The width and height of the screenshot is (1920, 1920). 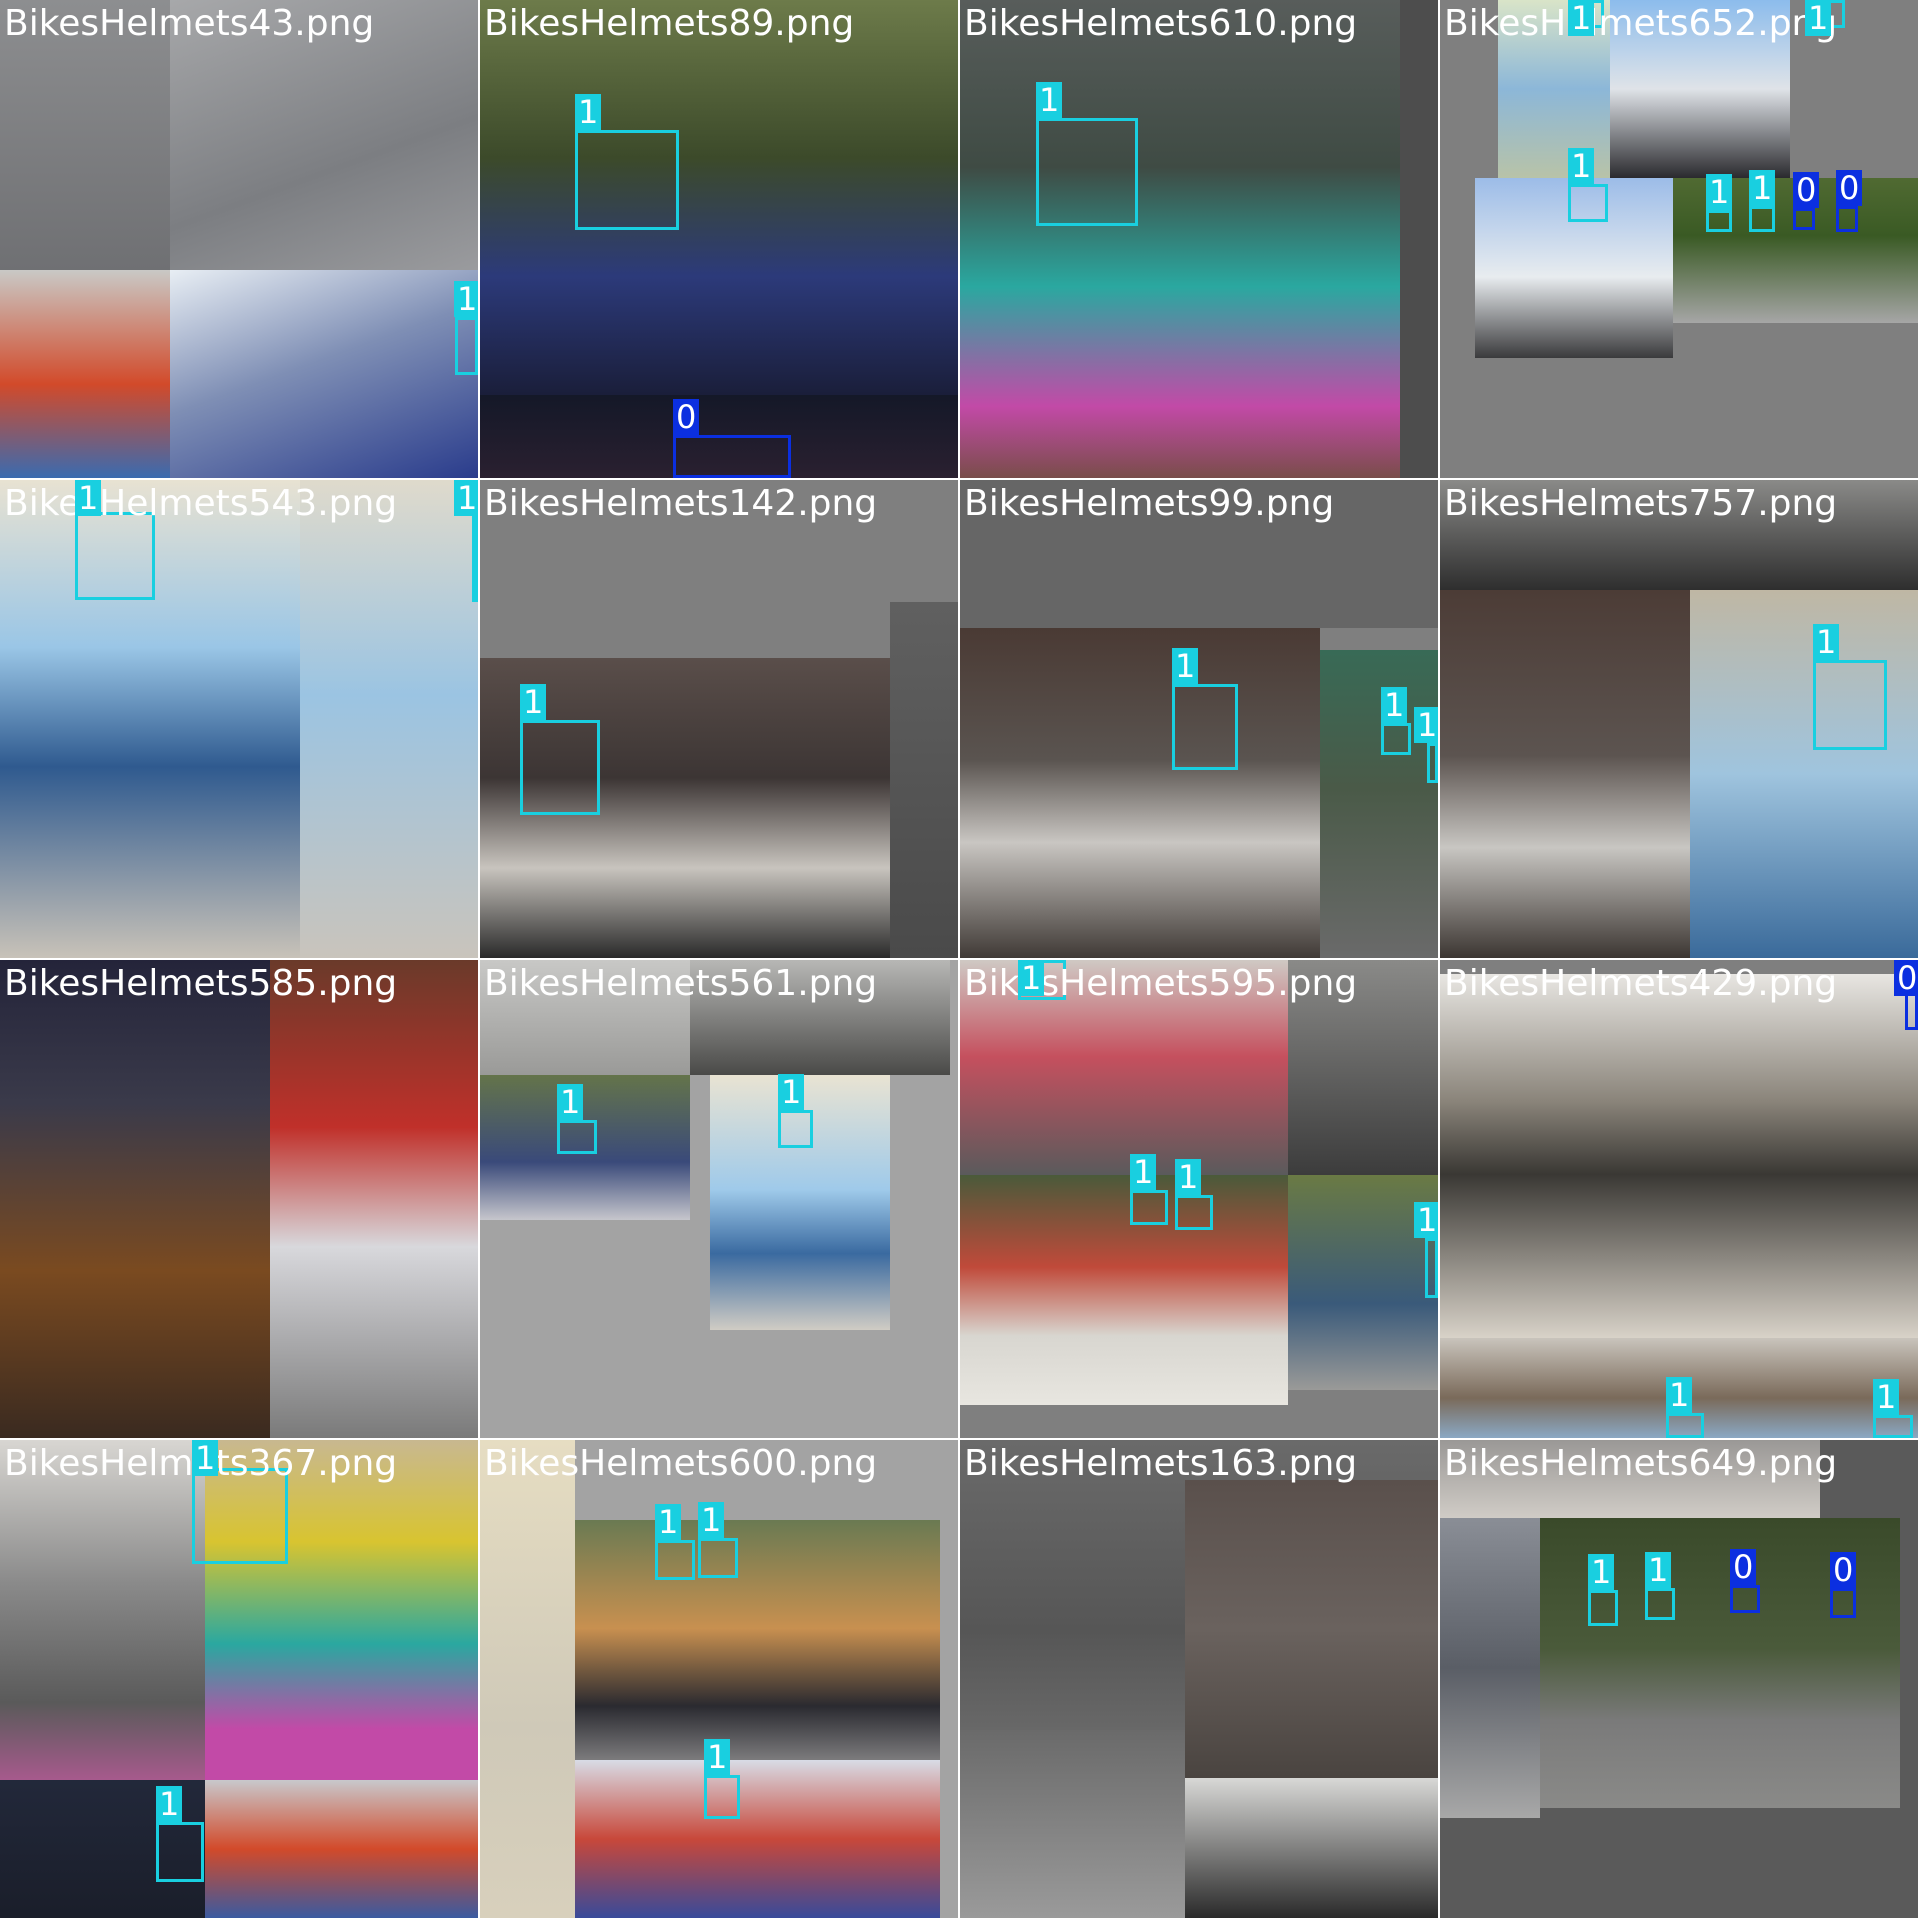 What do you see at coordinates (1149, 503) in the screenshot?
I see `tile-filename: BikesHelmets99.png` at bounding box center [1149, 503].